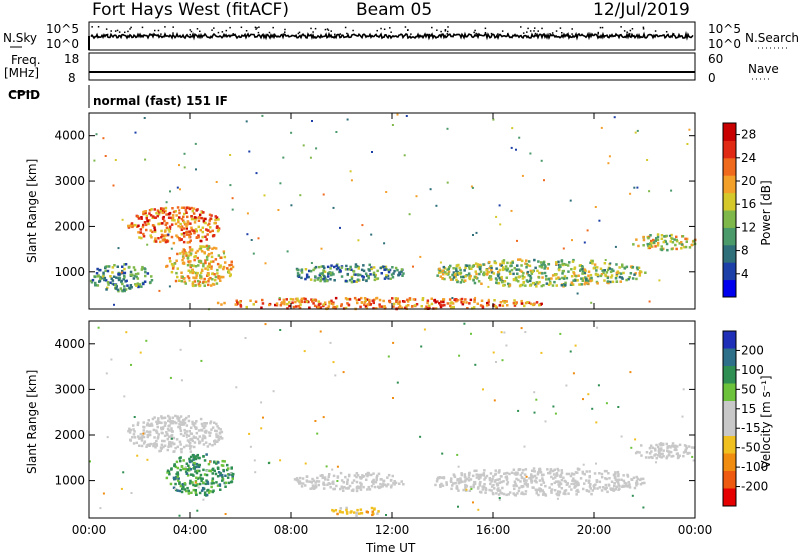  What do you see at coordinates (748, 409) in the screenshot?
I see `velocity-colorbar-tick-label: 15` at bounding box center [748, 409].